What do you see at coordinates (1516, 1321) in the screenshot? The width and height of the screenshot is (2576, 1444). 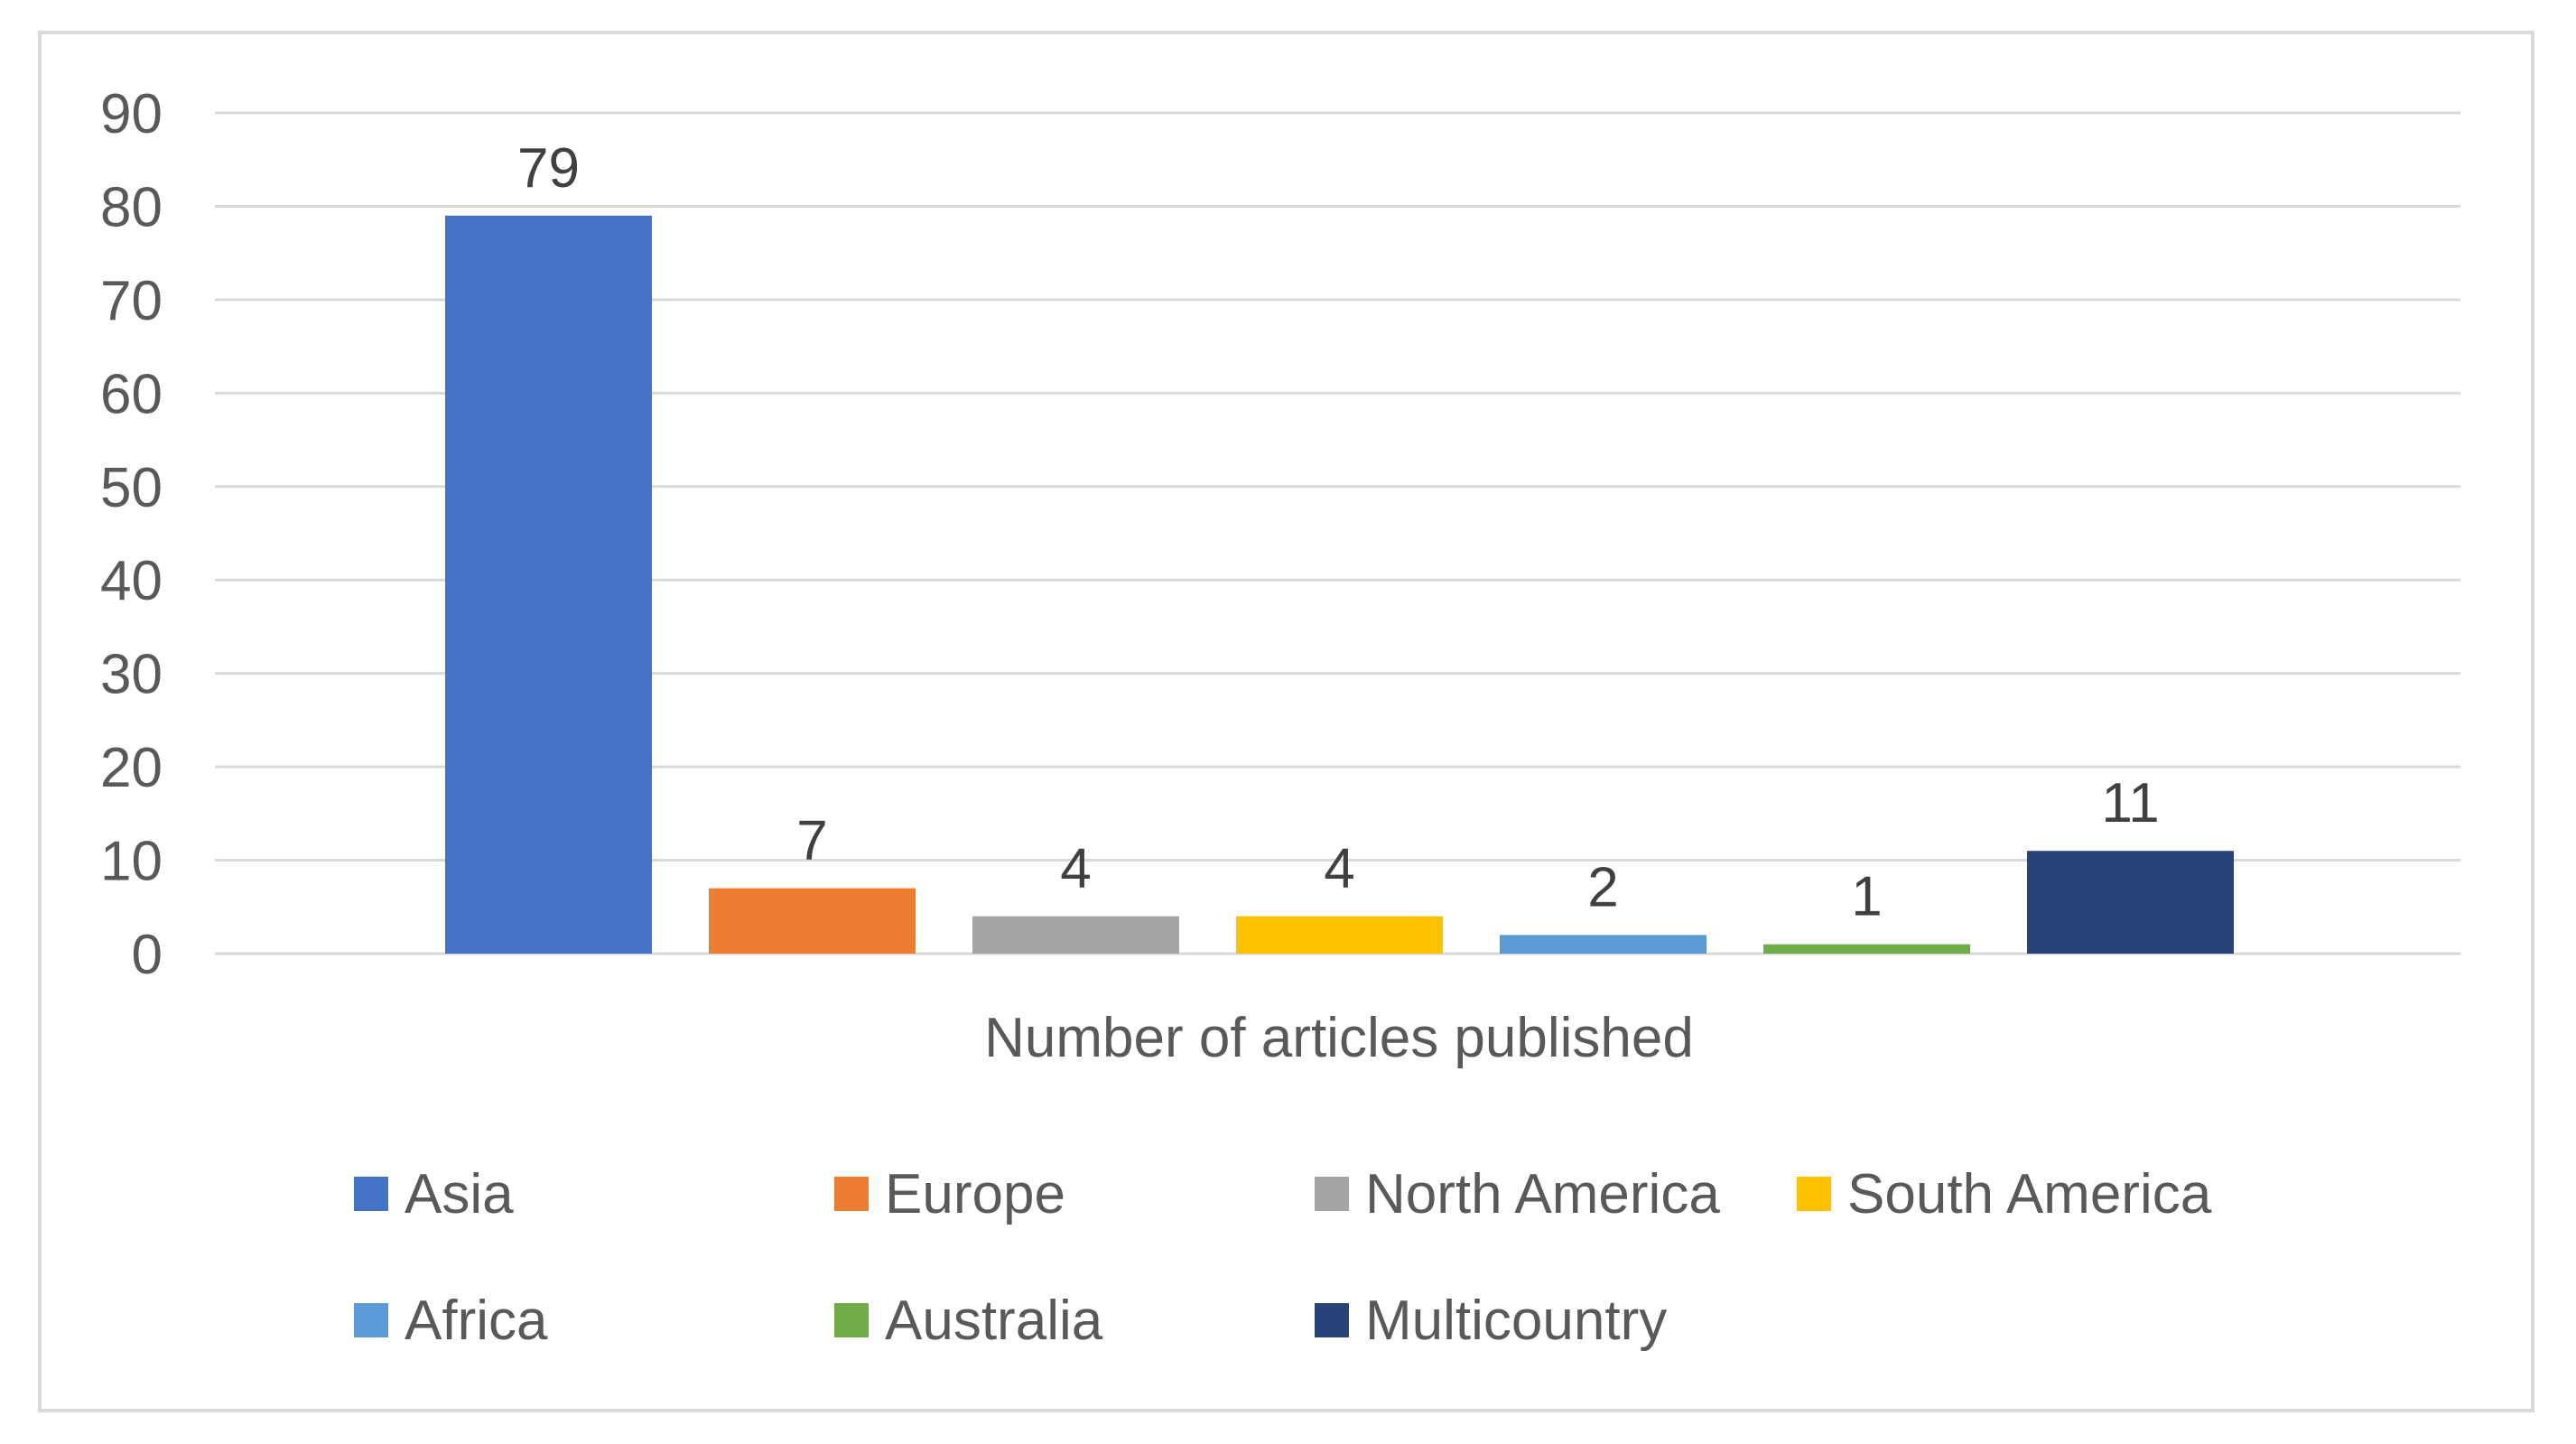 I see `legend-label: Multicountry` at bounding box center [1516, 1321].